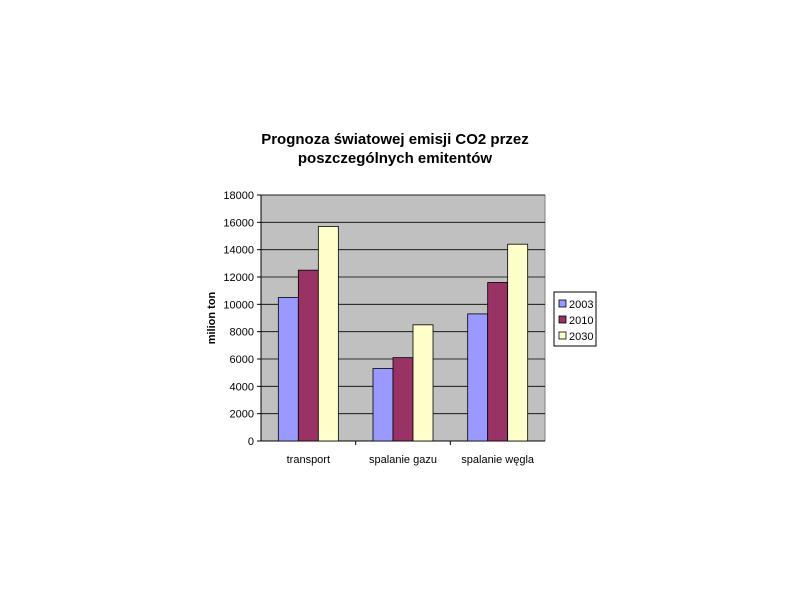 This screenshot has width=800, height=600. What do you see at coordinates (238, 196) in the screenshot?
I see `y-tick-label: 18000` at bounding box center [238, 196].